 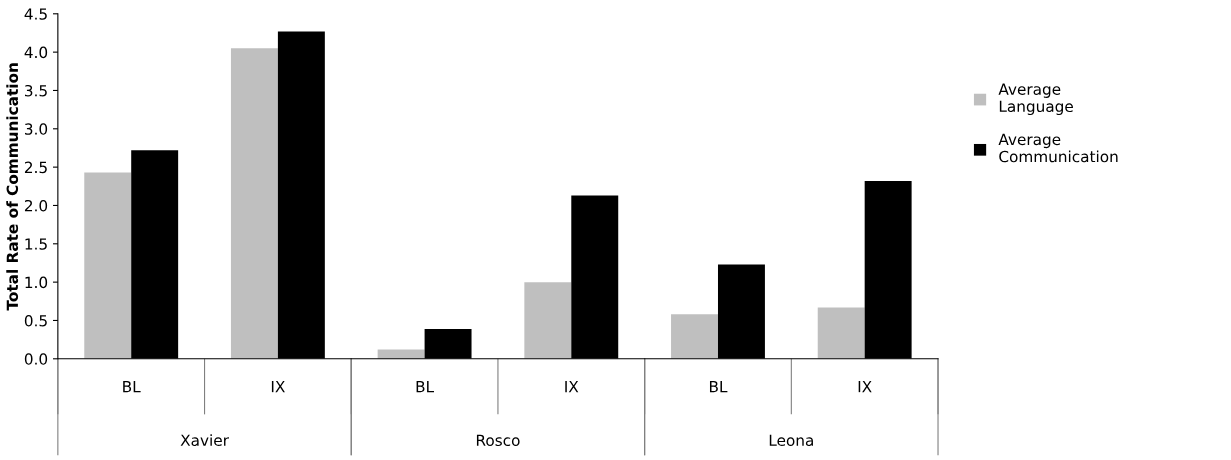 I want to click on text: Rosco, so click(x=498, y=440).